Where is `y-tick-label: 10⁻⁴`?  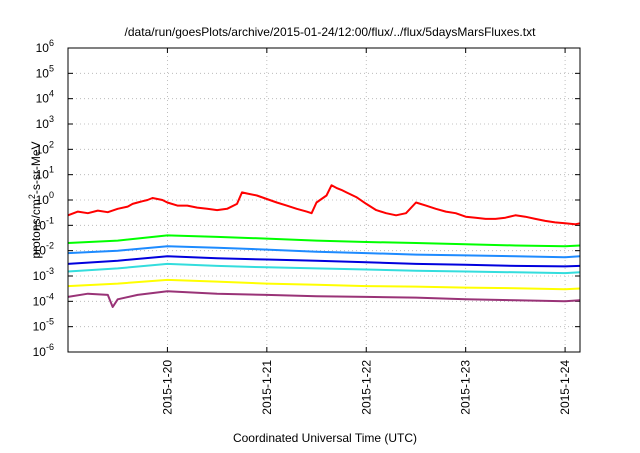
y-tick-label: 10⁻⁴ is located at coordinates (43, 299).